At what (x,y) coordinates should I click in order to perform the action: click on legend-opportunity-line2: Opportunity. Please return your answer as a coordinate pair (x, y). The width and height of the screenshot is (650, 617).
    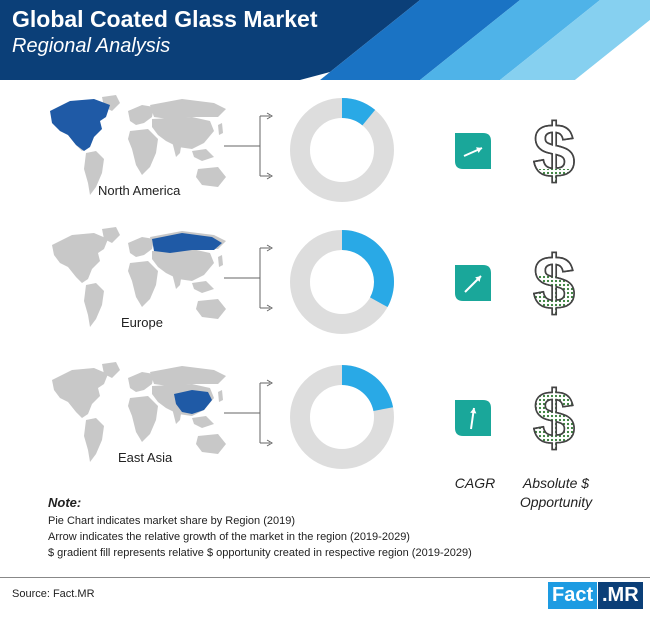
    Looking at the image, I should click on (556, 502).